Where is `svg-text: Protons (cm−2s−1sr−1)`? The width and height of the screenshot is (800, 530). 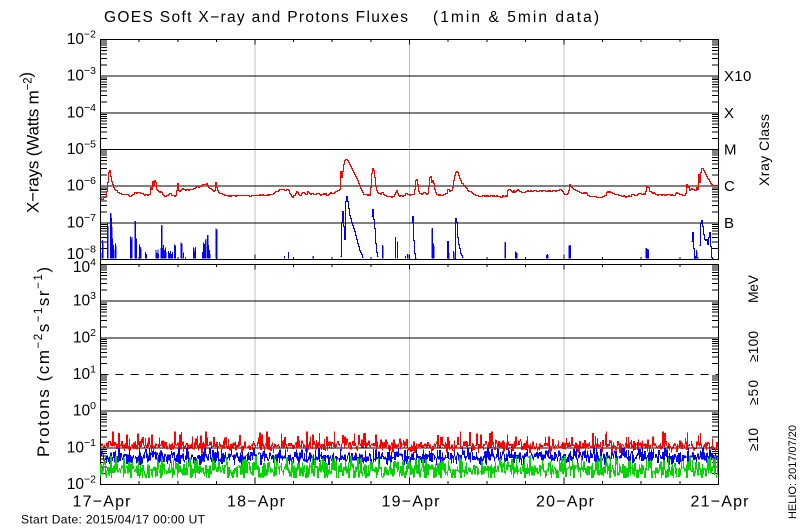
svg-text: Protons (cm−2s−1sr−1) is located at coordinates (43, 362).